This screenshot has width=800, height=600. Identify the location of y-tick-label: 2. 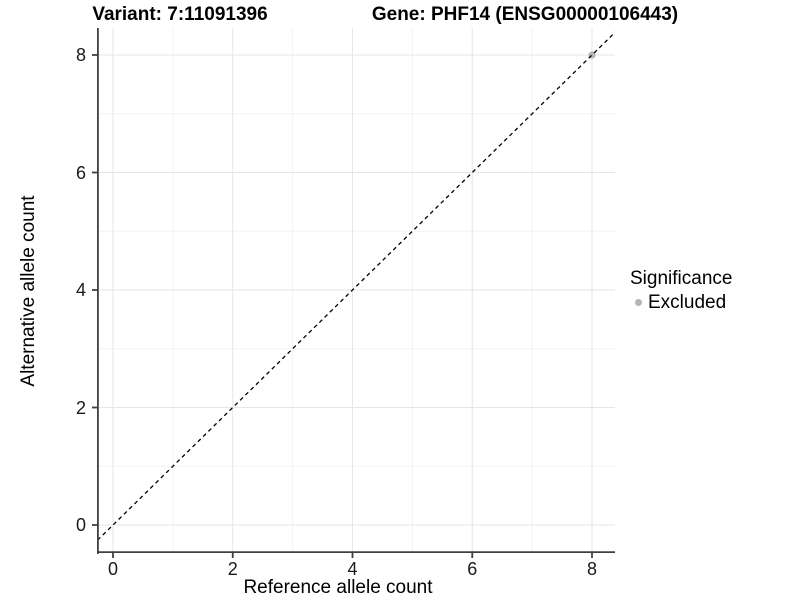
(80, 407).